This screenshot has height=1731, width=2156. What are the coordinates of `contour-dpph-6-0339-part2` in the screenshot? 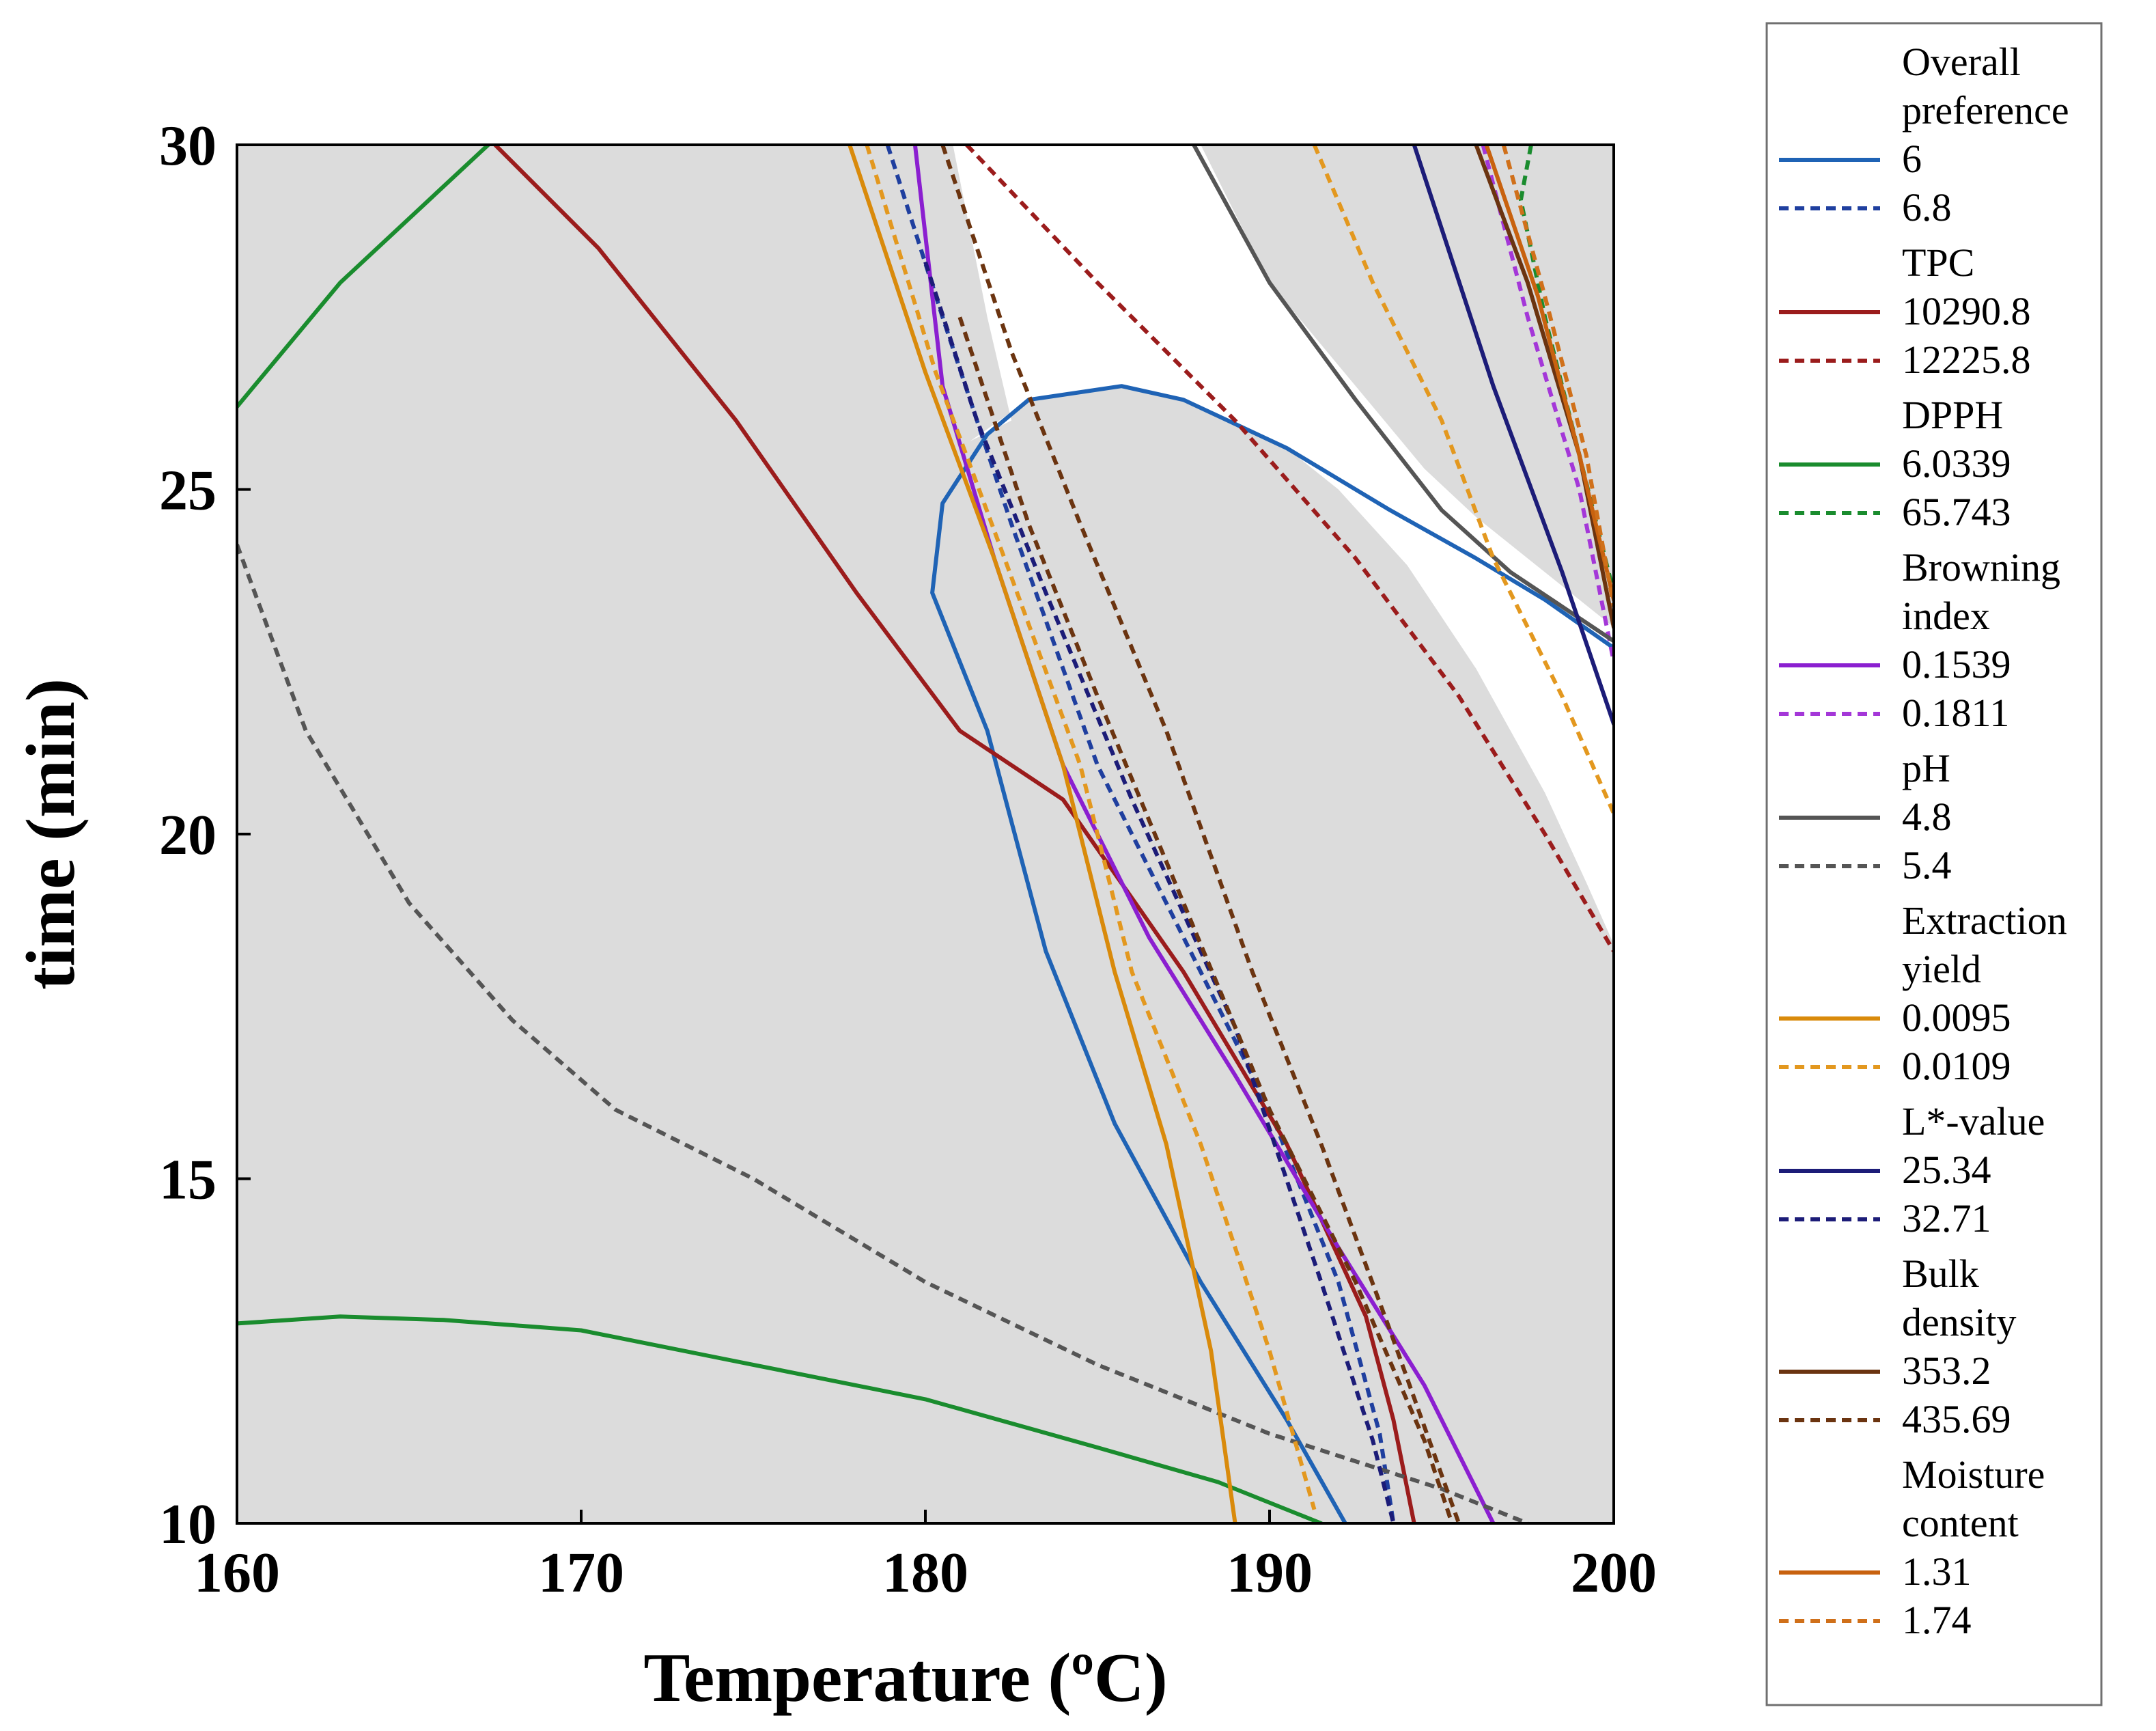 It's located at (781, 1418).